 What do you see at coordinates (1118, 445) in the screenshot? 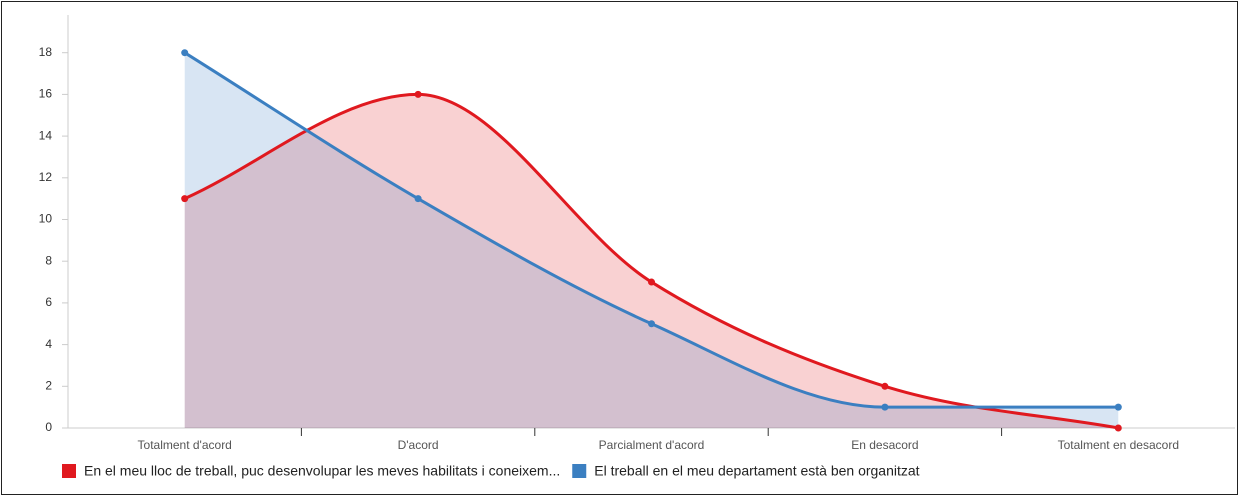
I see `x-tick-label: Totalment en desacord` at bounding box center [1118, 445].